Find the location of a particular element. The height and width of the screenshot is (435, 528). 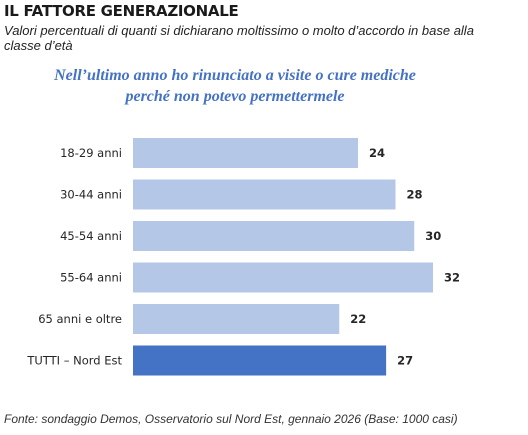

category-label: 55-64 anni is located at coordinates (91, 278).